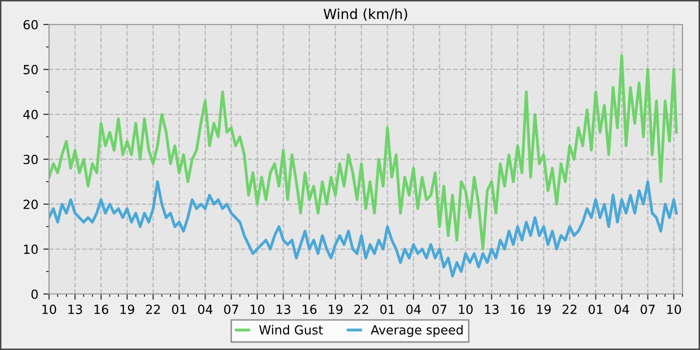 The image size is (700, 350). Describe the element at coordinates (34, 294) in the screenshot. I see `y-tick-label: 0` at that location.